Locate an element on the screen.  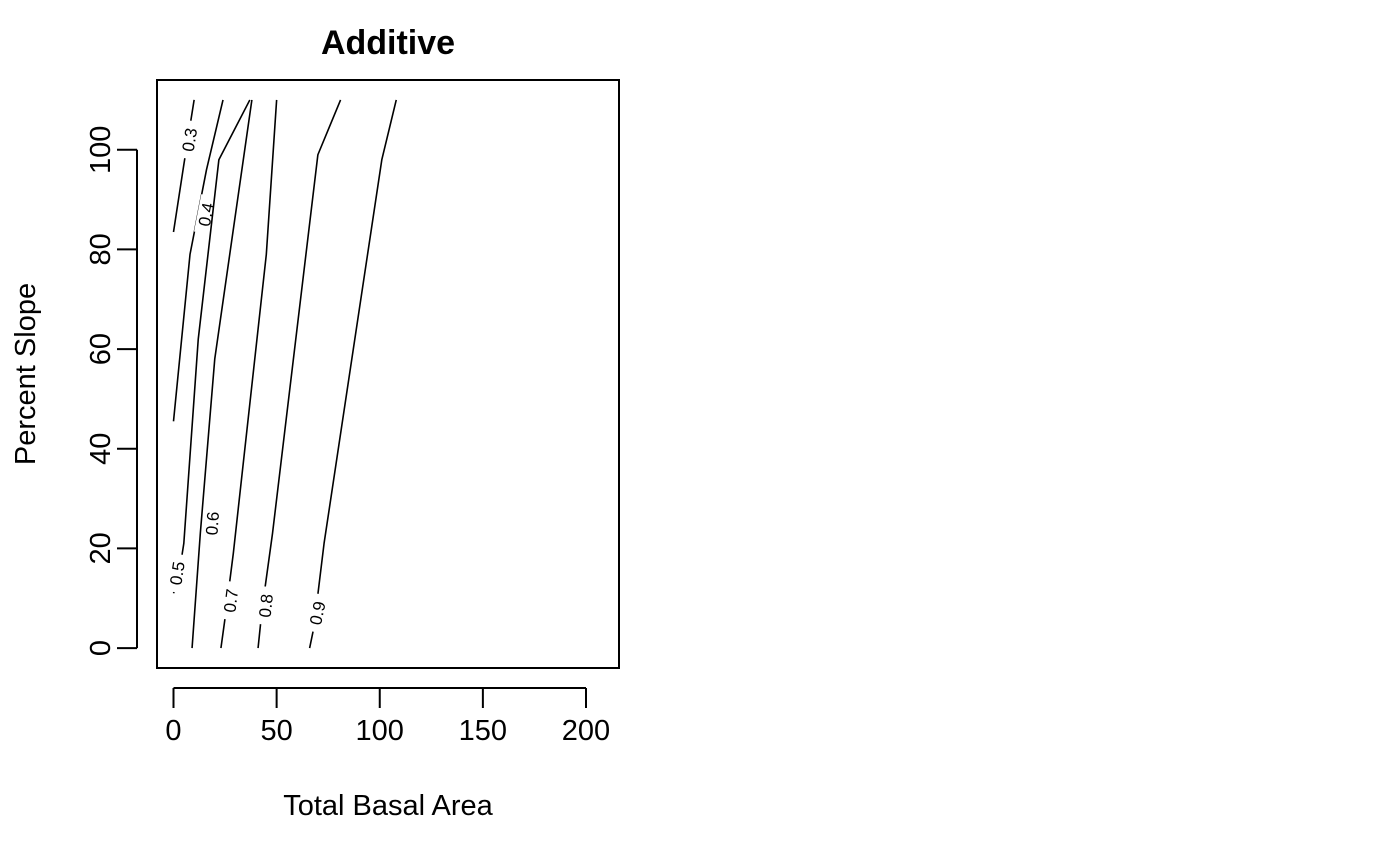
y-tick-label: 40 is located at coordinates (101, 449).